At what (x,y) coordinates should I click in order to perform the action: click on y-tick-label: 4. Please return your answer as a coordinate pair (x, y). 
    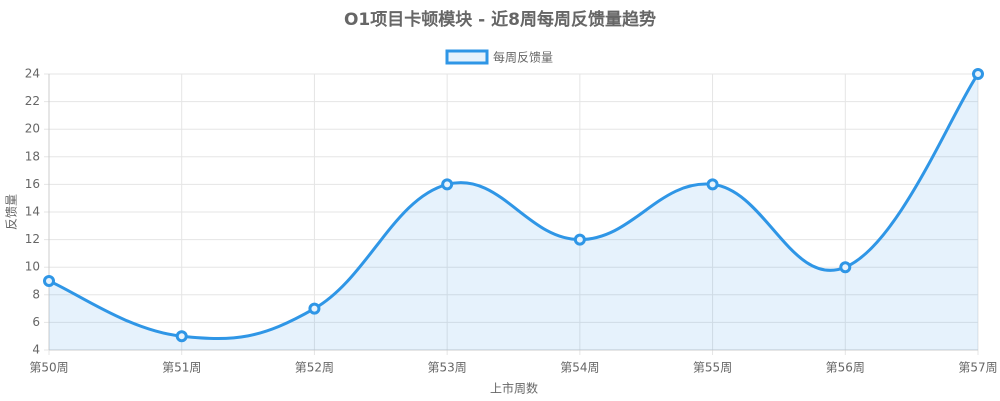
    Looking at the image, I should click on (36, 350).